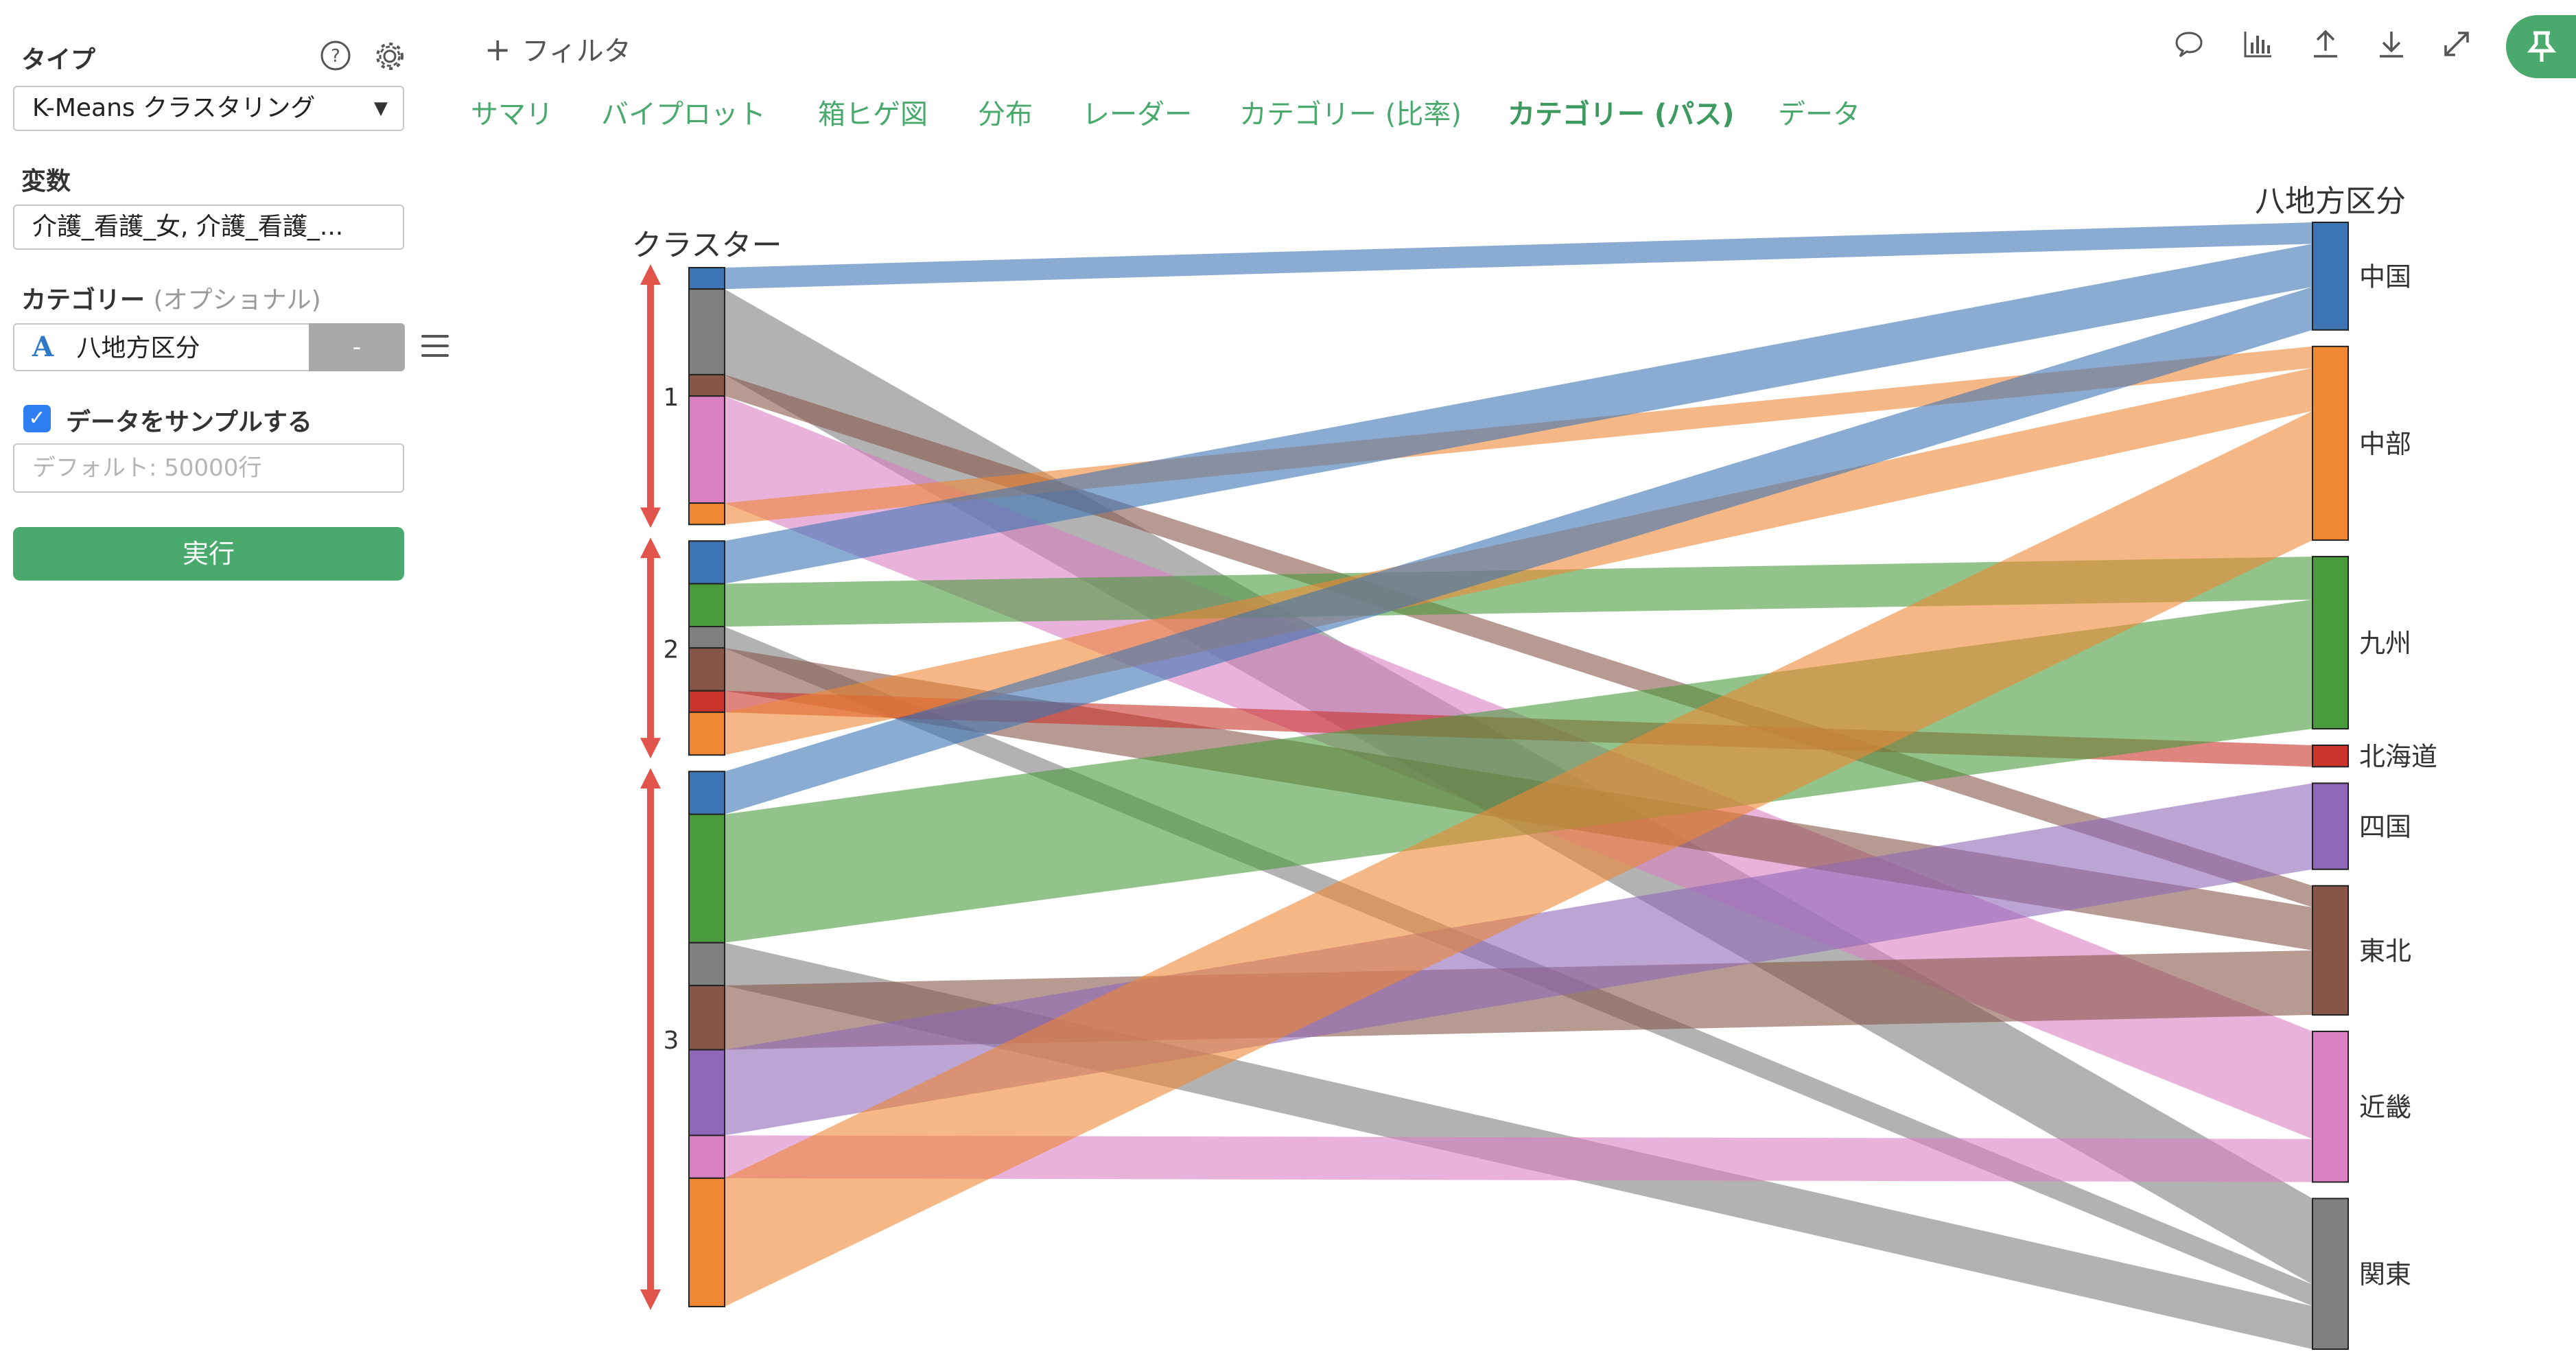 This screenshot has height=1367, width=2576. What do you see at coordinates (208, 554) in the screenshot?
I see `run-button: 実行` at bounding box center [208, 554].